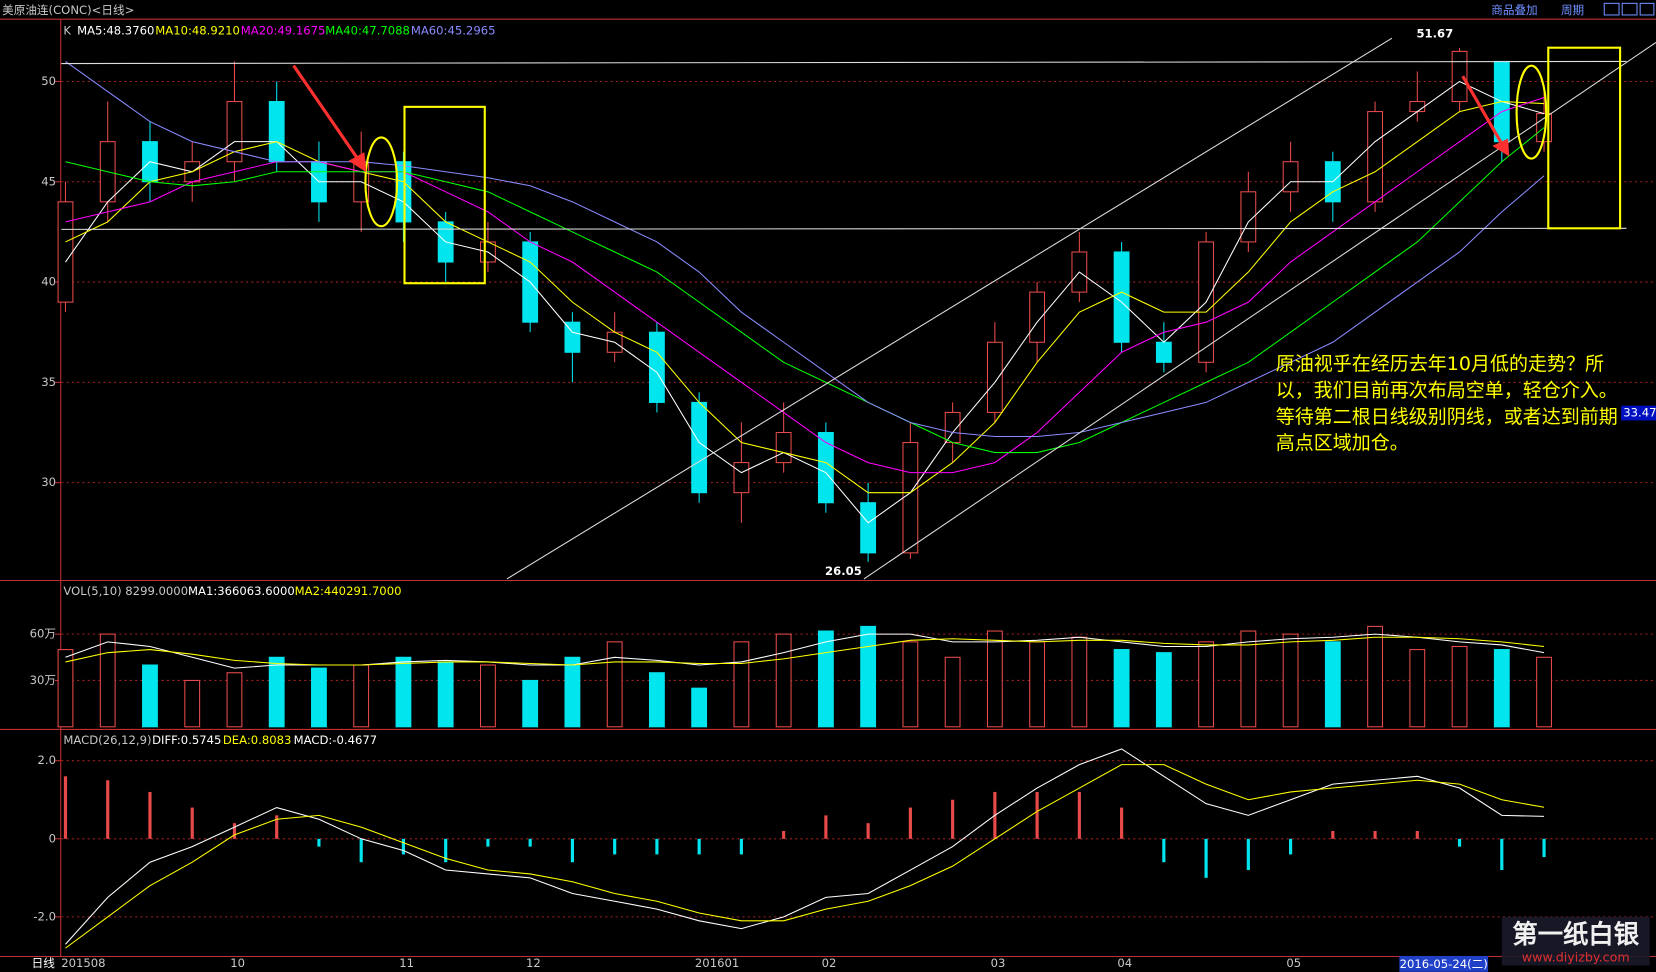 The height and width of the screenshot is (972, 1656). I want to click on title-bar, so click(828, 10).